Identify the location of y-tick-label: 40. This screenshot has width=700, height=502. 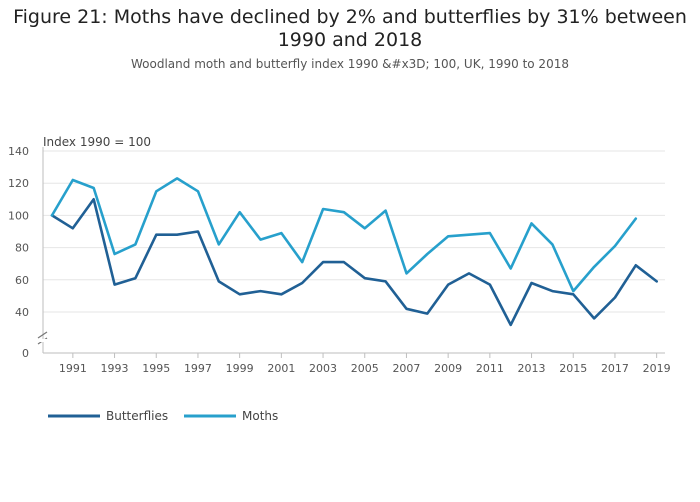
(22, 312).